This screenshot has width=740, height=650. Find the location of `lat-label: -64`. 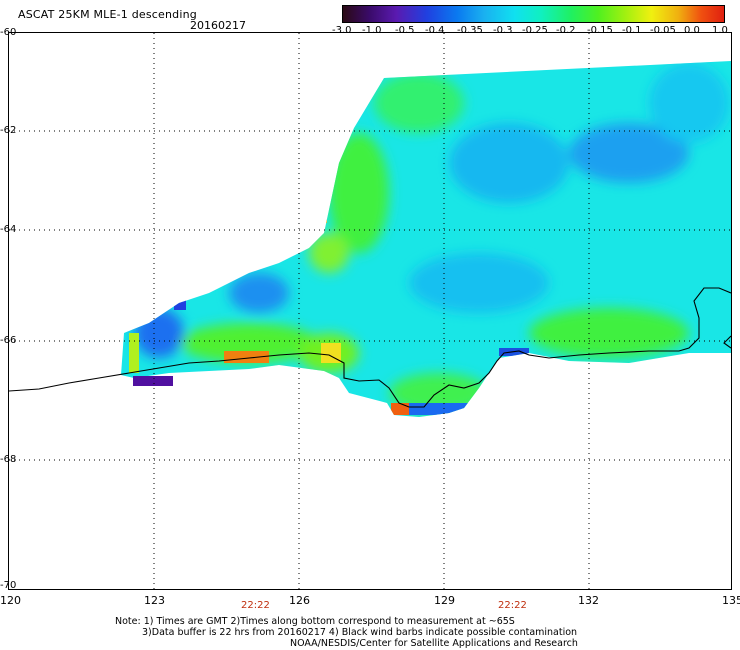

lat-label: -64 is located at coordinates (8, 229).